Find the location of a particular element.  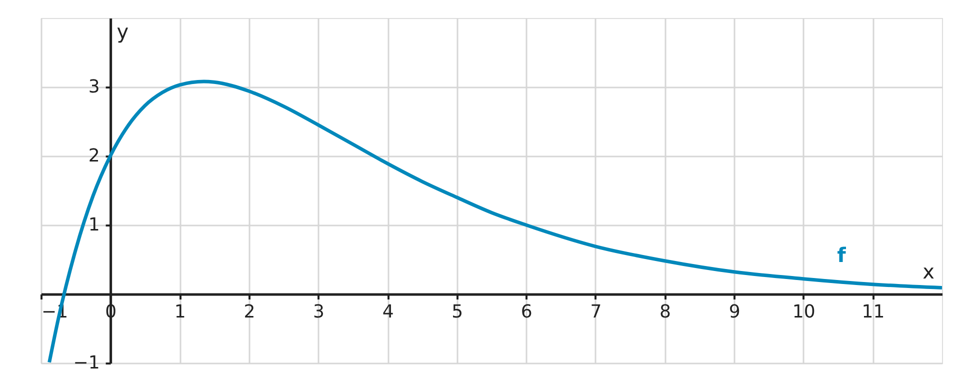

x-tick-label: 1 is located at coordinates (180, 312).